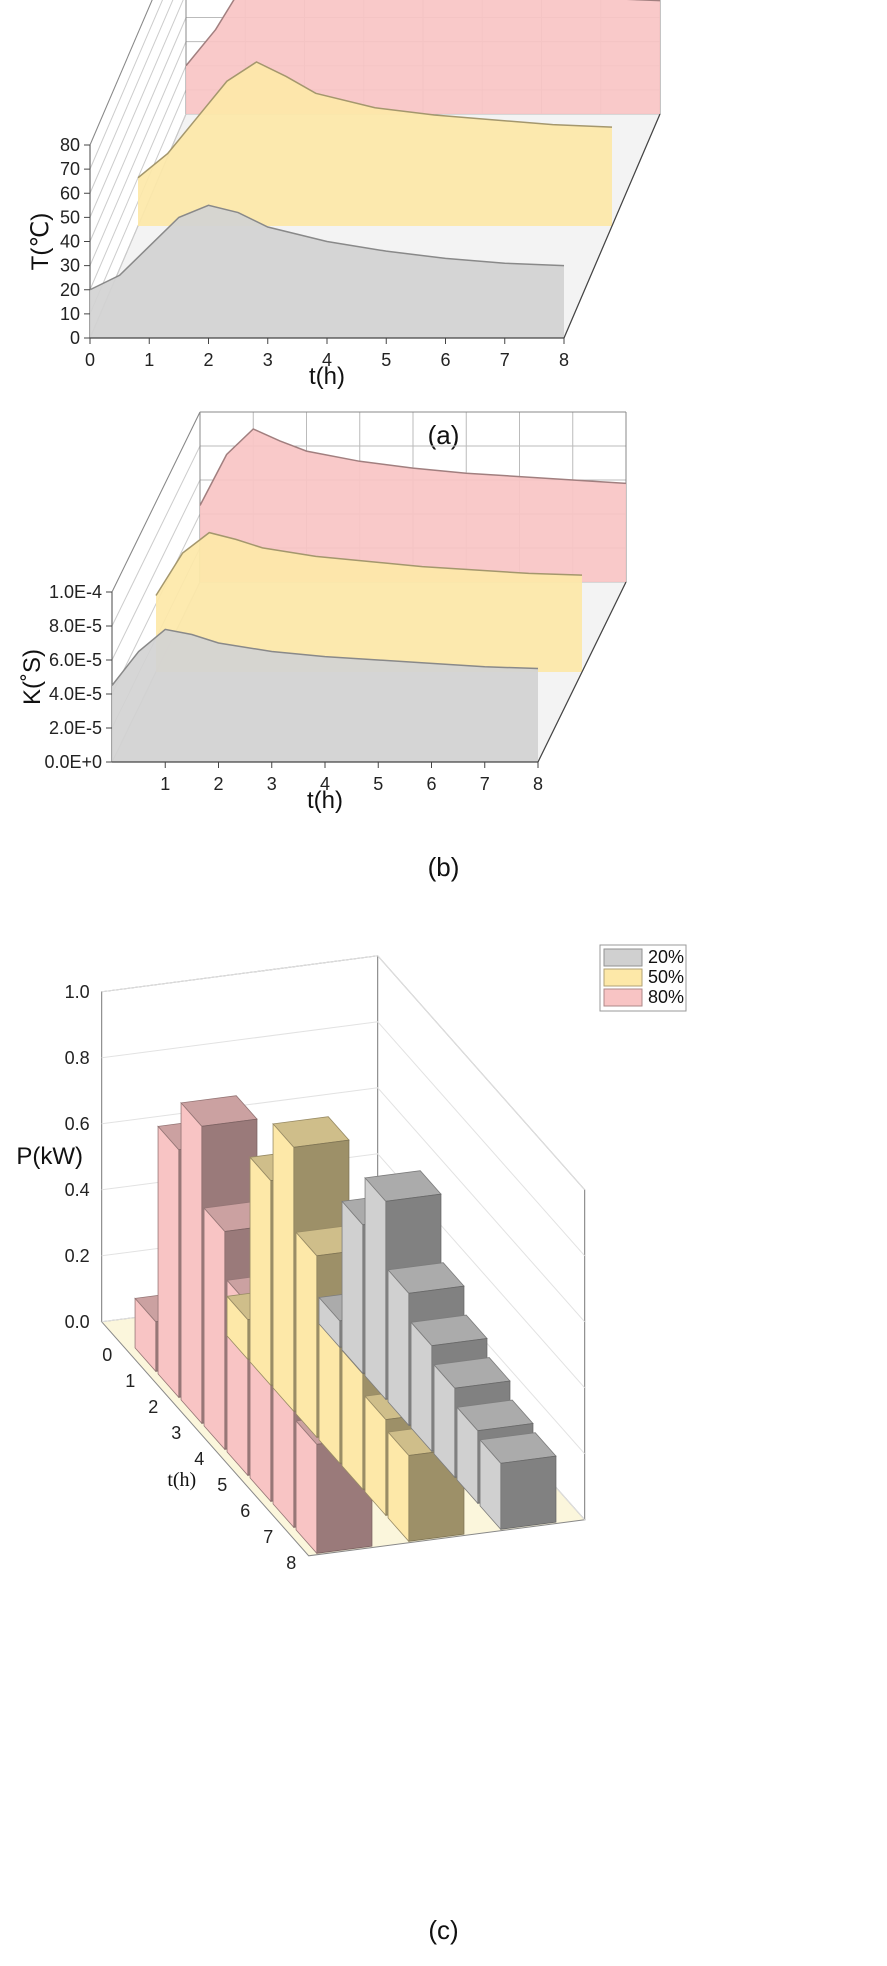 The width and height of the screenshot is (887, 1966). Describe the element at coordinates (490, 1484) in the screenshot. I see `bar-20%-8` at that location.